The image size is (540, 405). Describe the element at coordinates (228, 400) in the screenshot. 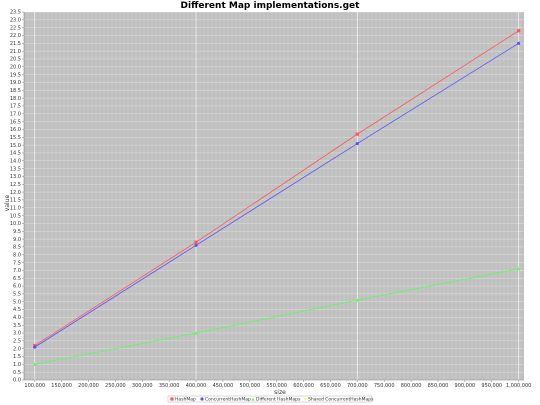

I see `legend-label: ConcurrentHashMap` at that location.